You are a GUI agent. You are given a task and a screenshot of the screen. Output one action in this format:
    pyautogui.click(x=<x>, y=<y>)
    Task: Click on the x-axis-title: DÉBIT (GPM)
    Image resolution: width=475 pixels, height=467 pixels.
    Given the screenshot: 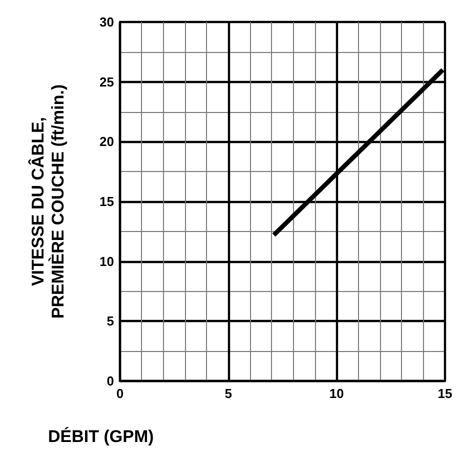 What is the action you would take?
    pyautogui.click(x=101, y=436)
    